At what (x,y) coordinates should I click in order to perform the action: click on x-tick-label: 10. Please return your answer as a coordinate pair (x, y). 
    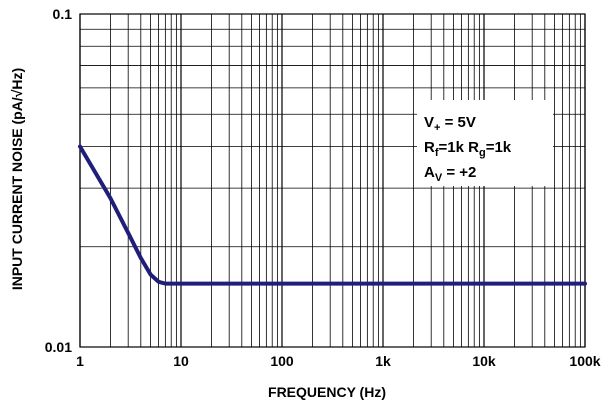
    Looking at the image, I should click on (181, 361).